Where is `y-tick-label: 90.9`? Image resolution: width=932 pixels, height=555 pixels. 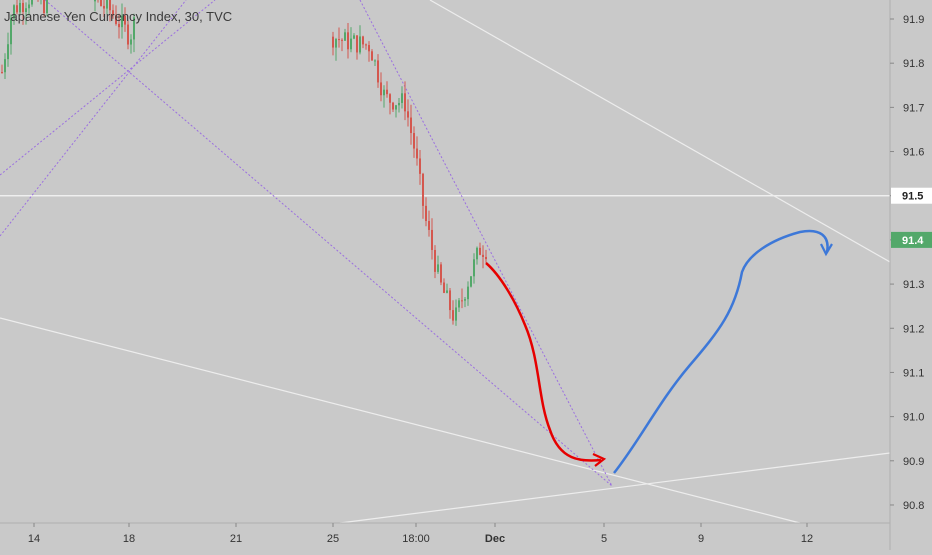
y-tick-label: 90.9 is located at coordinates (913, 462).